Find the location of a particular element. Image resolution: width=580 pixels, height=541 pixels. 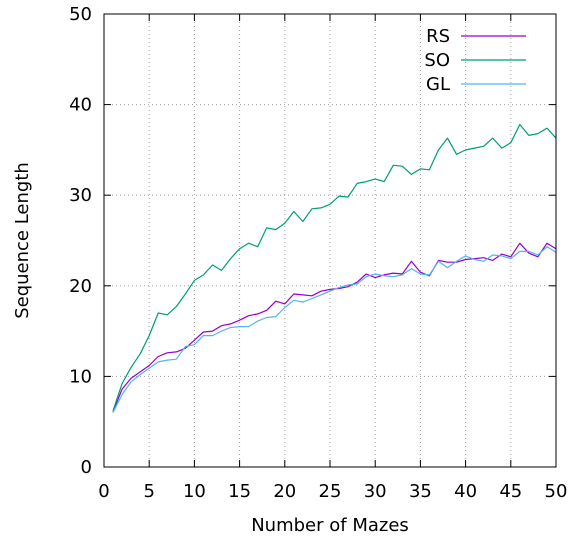

x-tick-label: 0 is located at coordinates (103, 491).